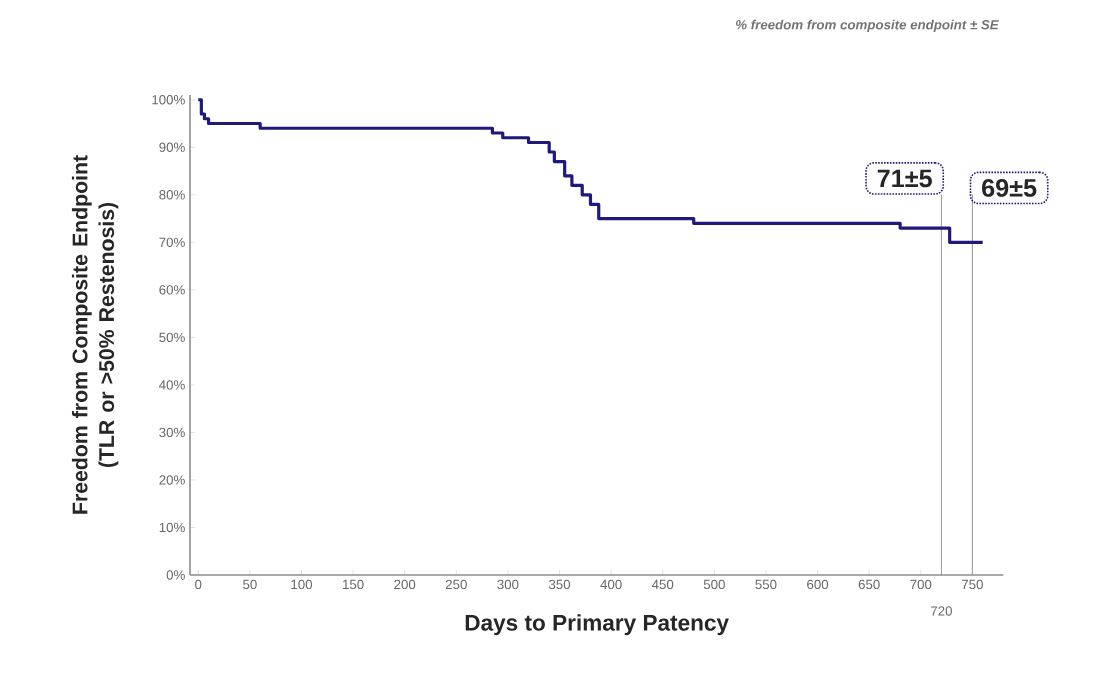  I want to click on x-tick-label: 300, so click(508, 584).